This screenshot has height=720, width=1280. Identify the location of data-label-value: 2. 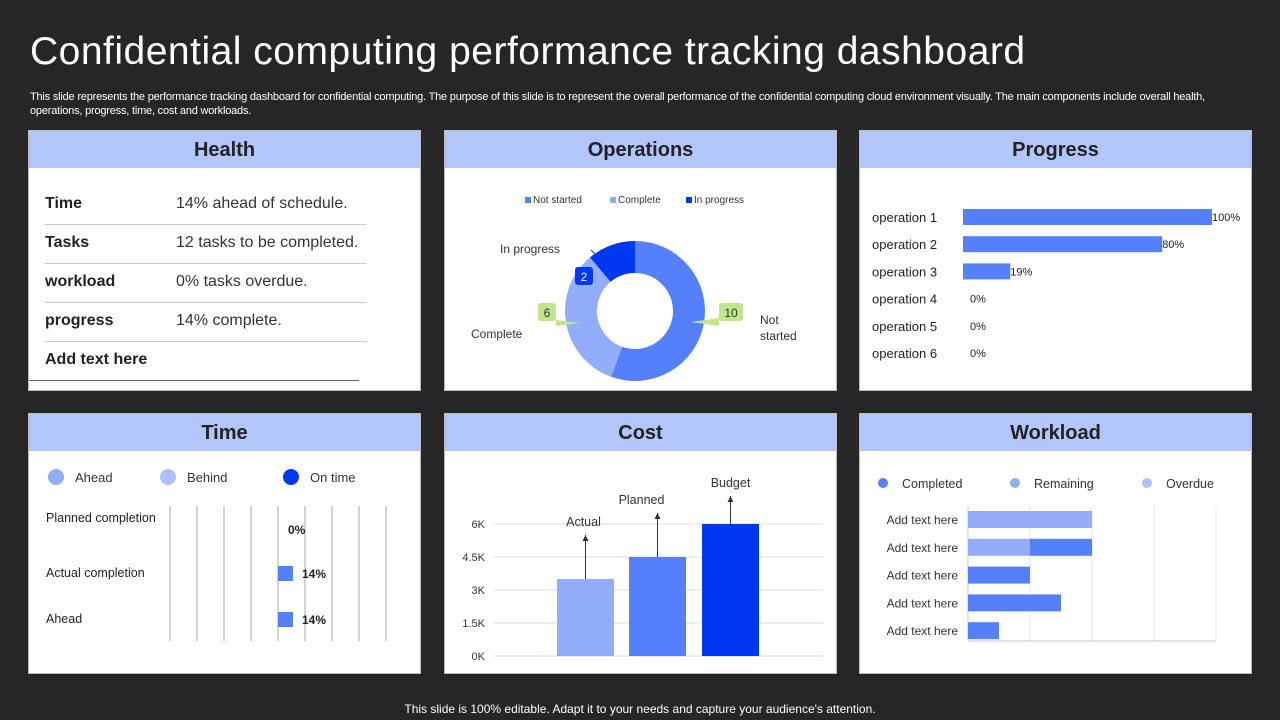
(584, 277).